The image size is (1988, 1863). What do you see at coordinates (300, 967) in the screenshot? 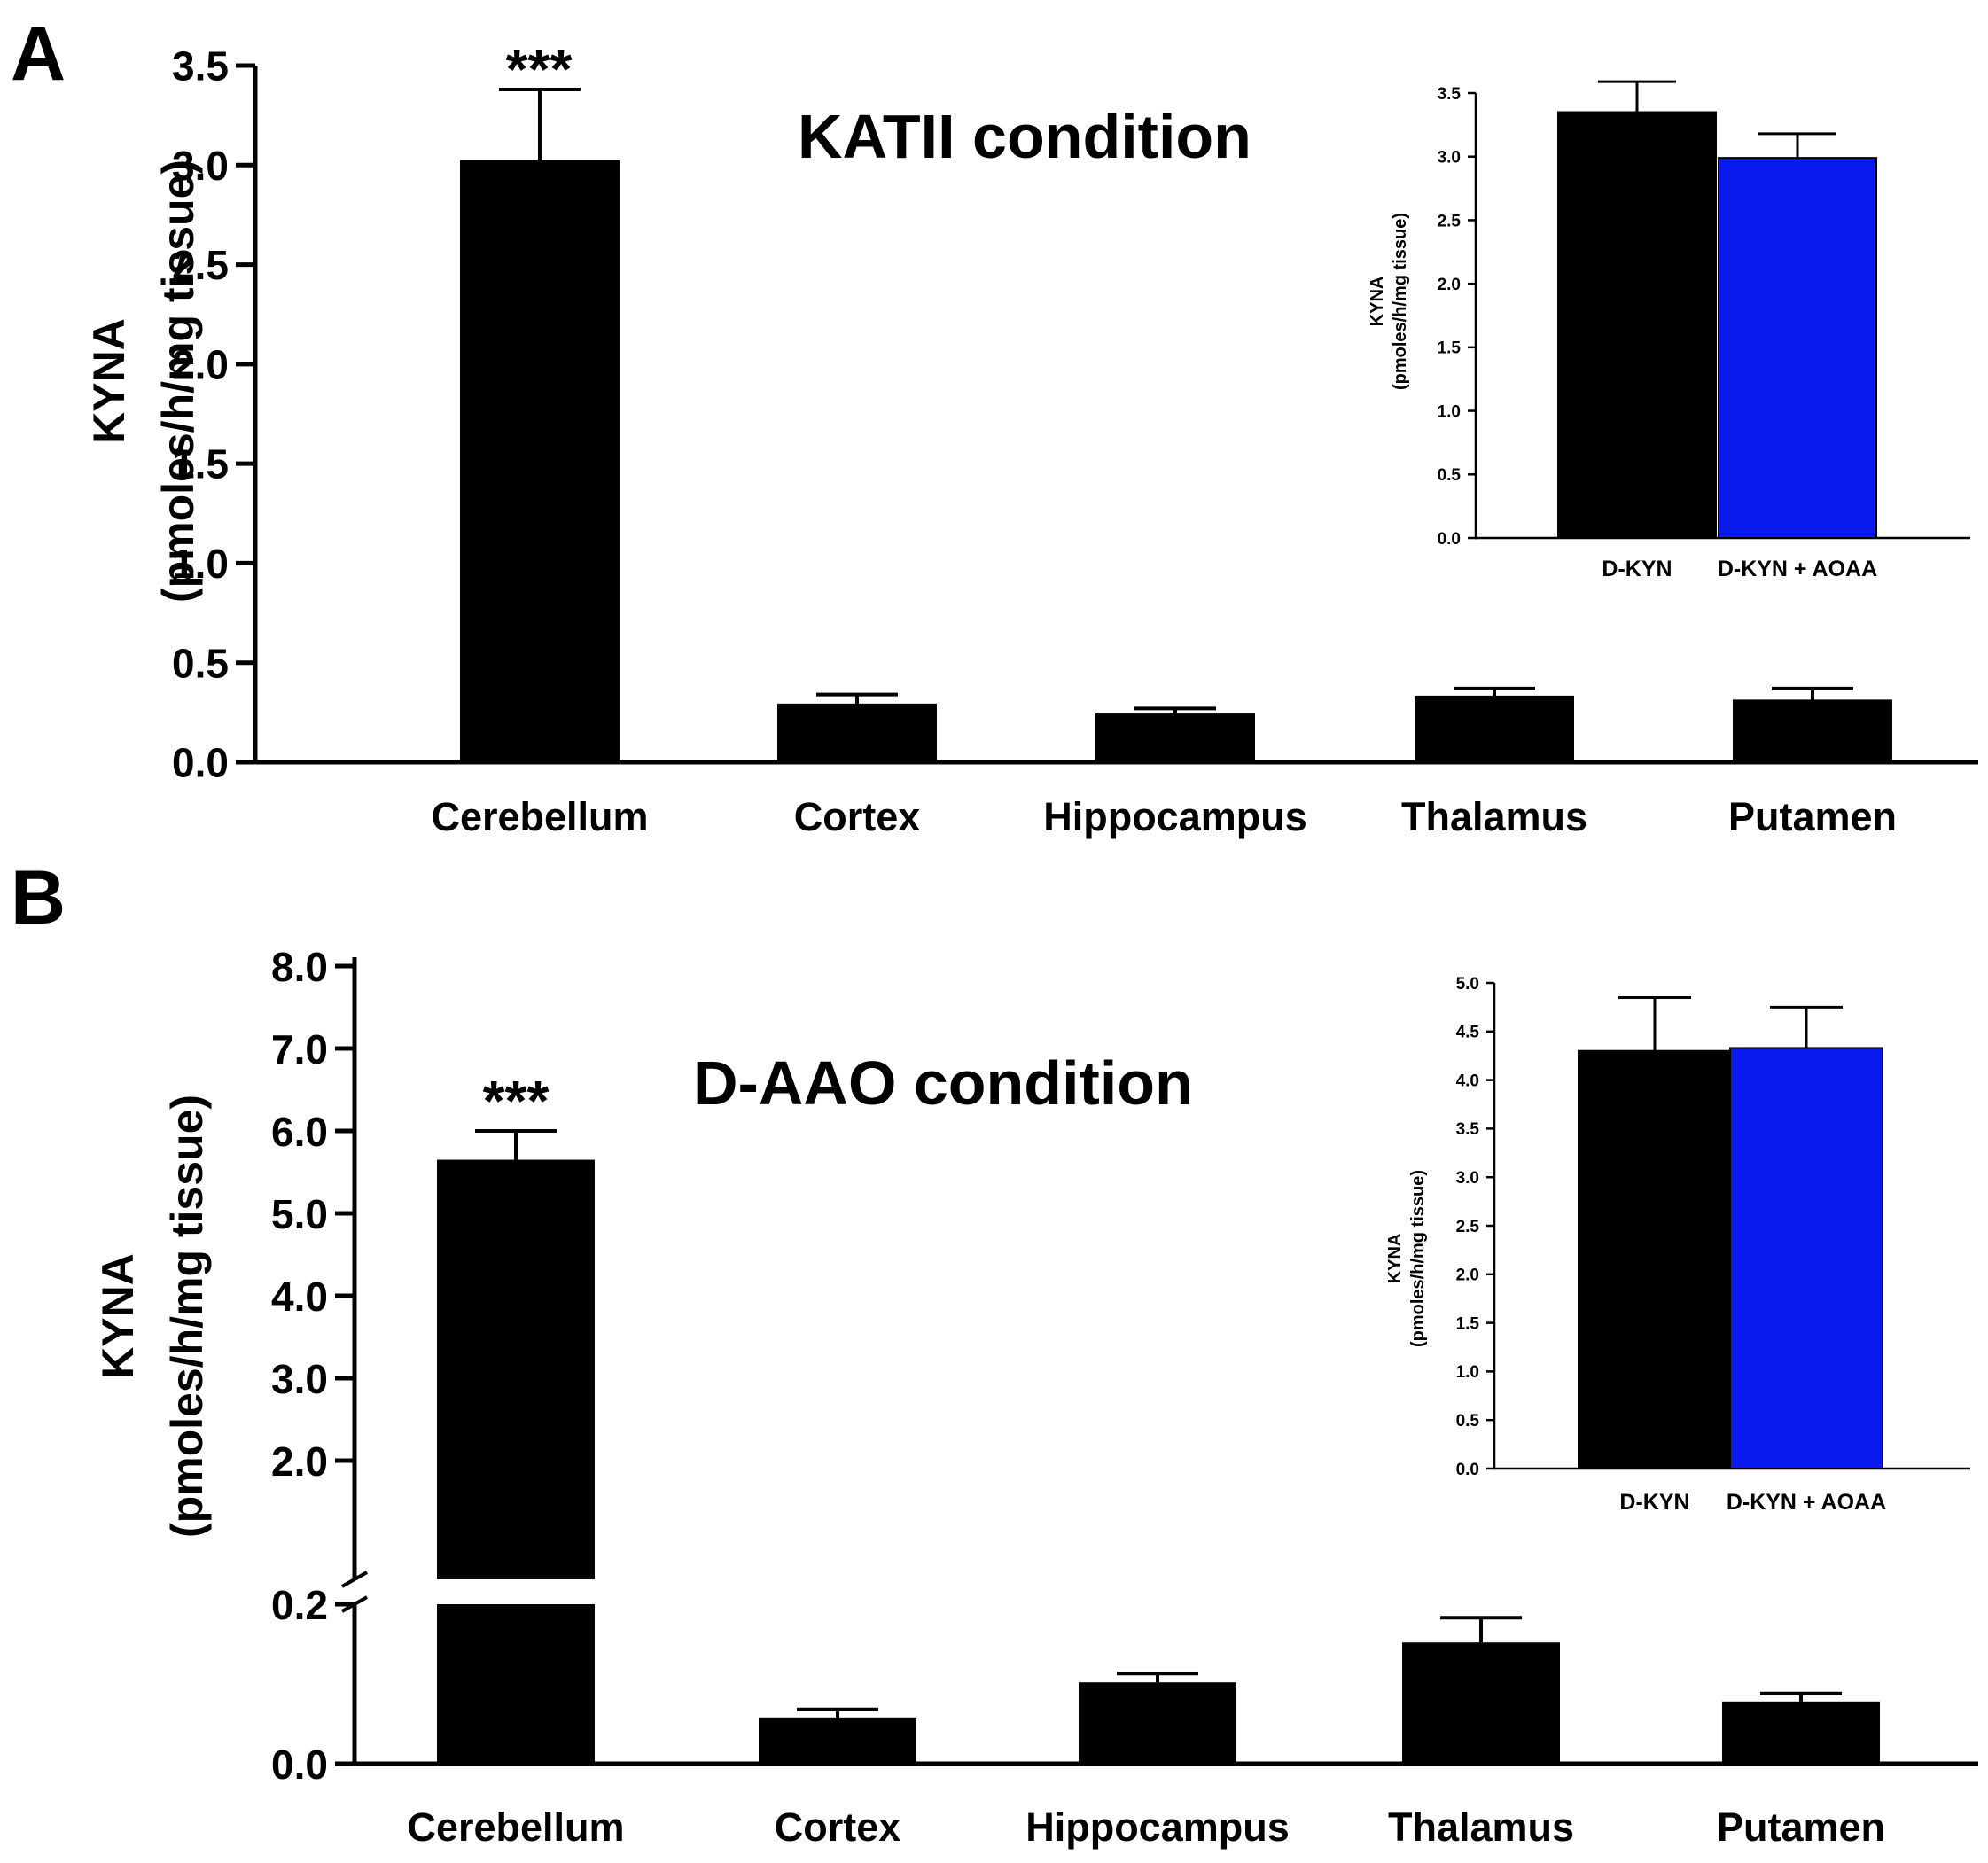
I see `b-main-y-tick-label: 8.0` at bounding box center [300, 967].